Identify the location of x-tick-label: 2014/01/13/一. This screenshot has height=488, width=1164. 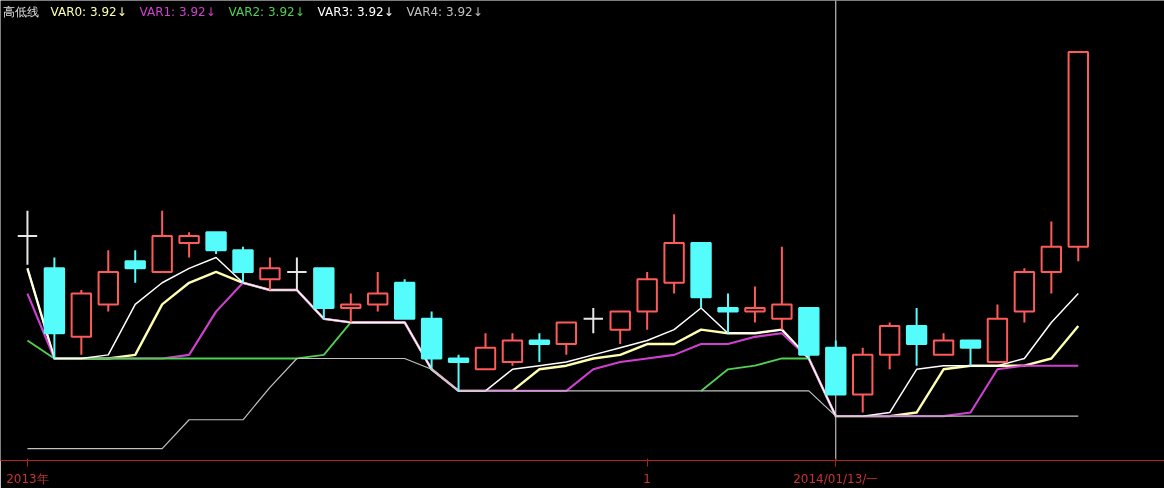
(836, 478).